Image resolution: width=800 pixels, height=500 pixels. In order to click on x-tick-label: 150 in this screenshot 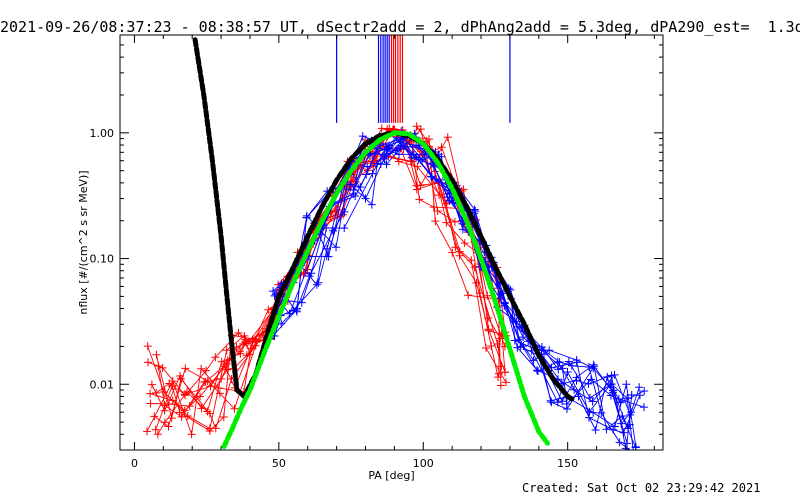, I will do `click(567, 463)`.